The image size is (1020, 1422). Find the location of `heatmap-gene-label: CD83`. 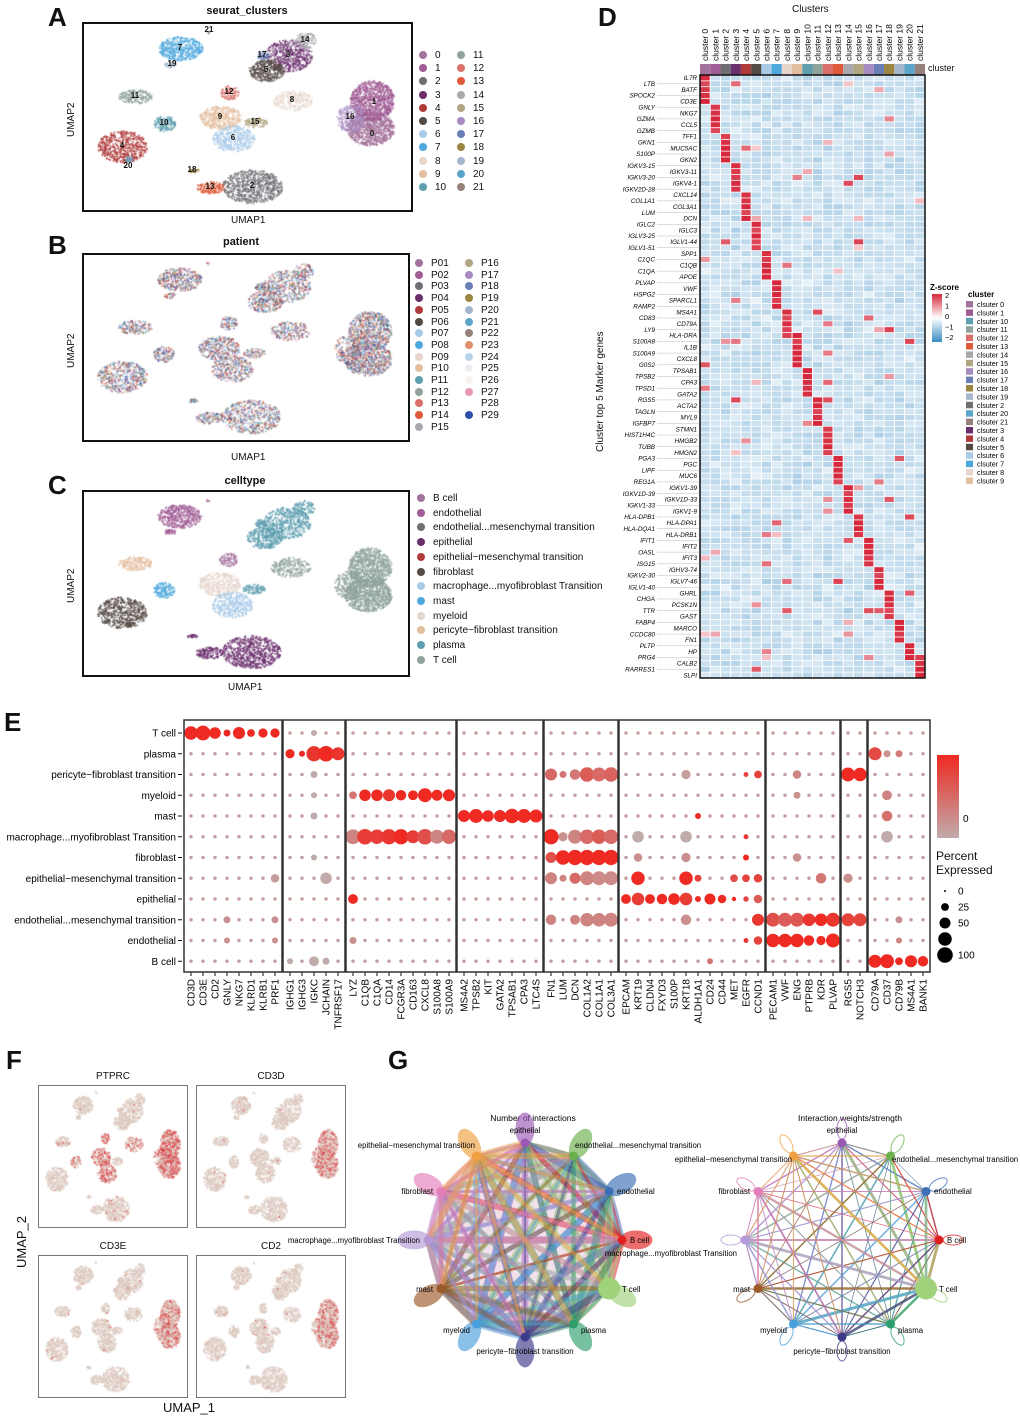

heatmap-gene-label: CD83 is located at coordinates (647, 318).